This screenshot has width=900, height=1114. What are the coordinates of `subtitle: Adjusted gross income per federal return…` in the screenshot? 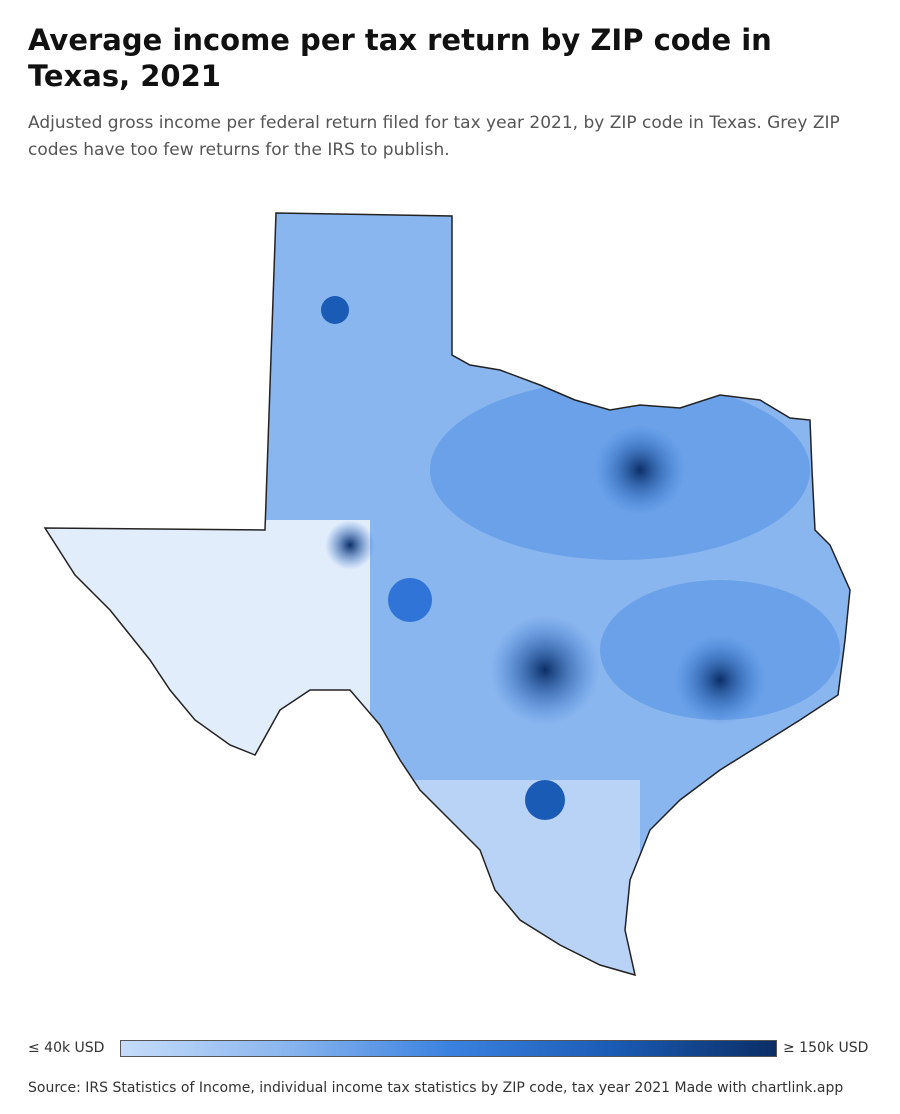 It's located at (434, 136).